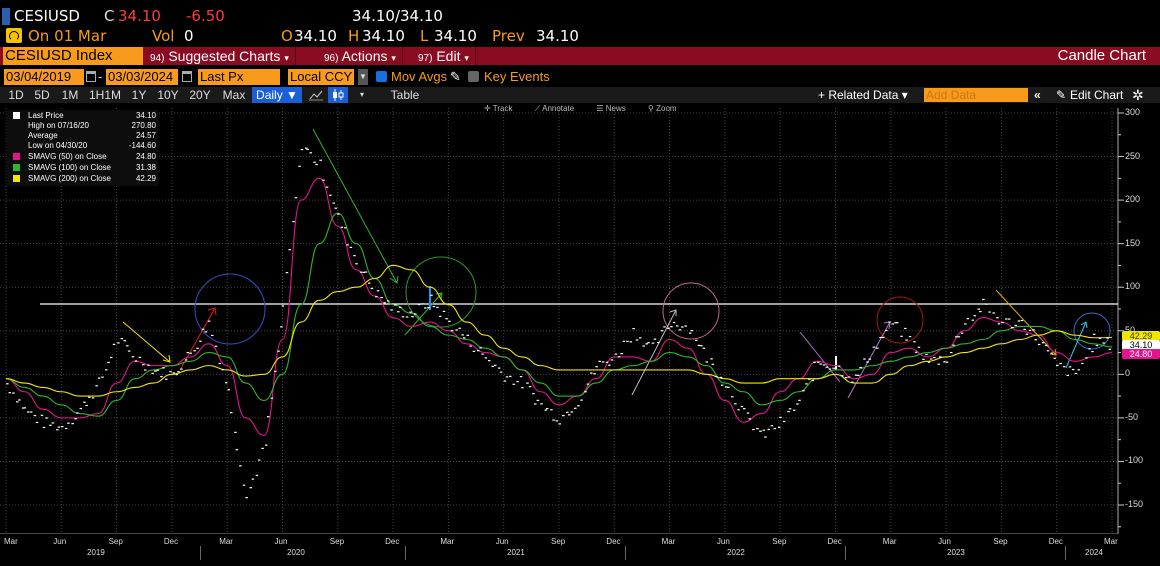 This screenshot has height=566, width=1160. Describe the element at coordinates (277, 95) in the screenshot. I see `interval-select: Daily ▼` at that location.